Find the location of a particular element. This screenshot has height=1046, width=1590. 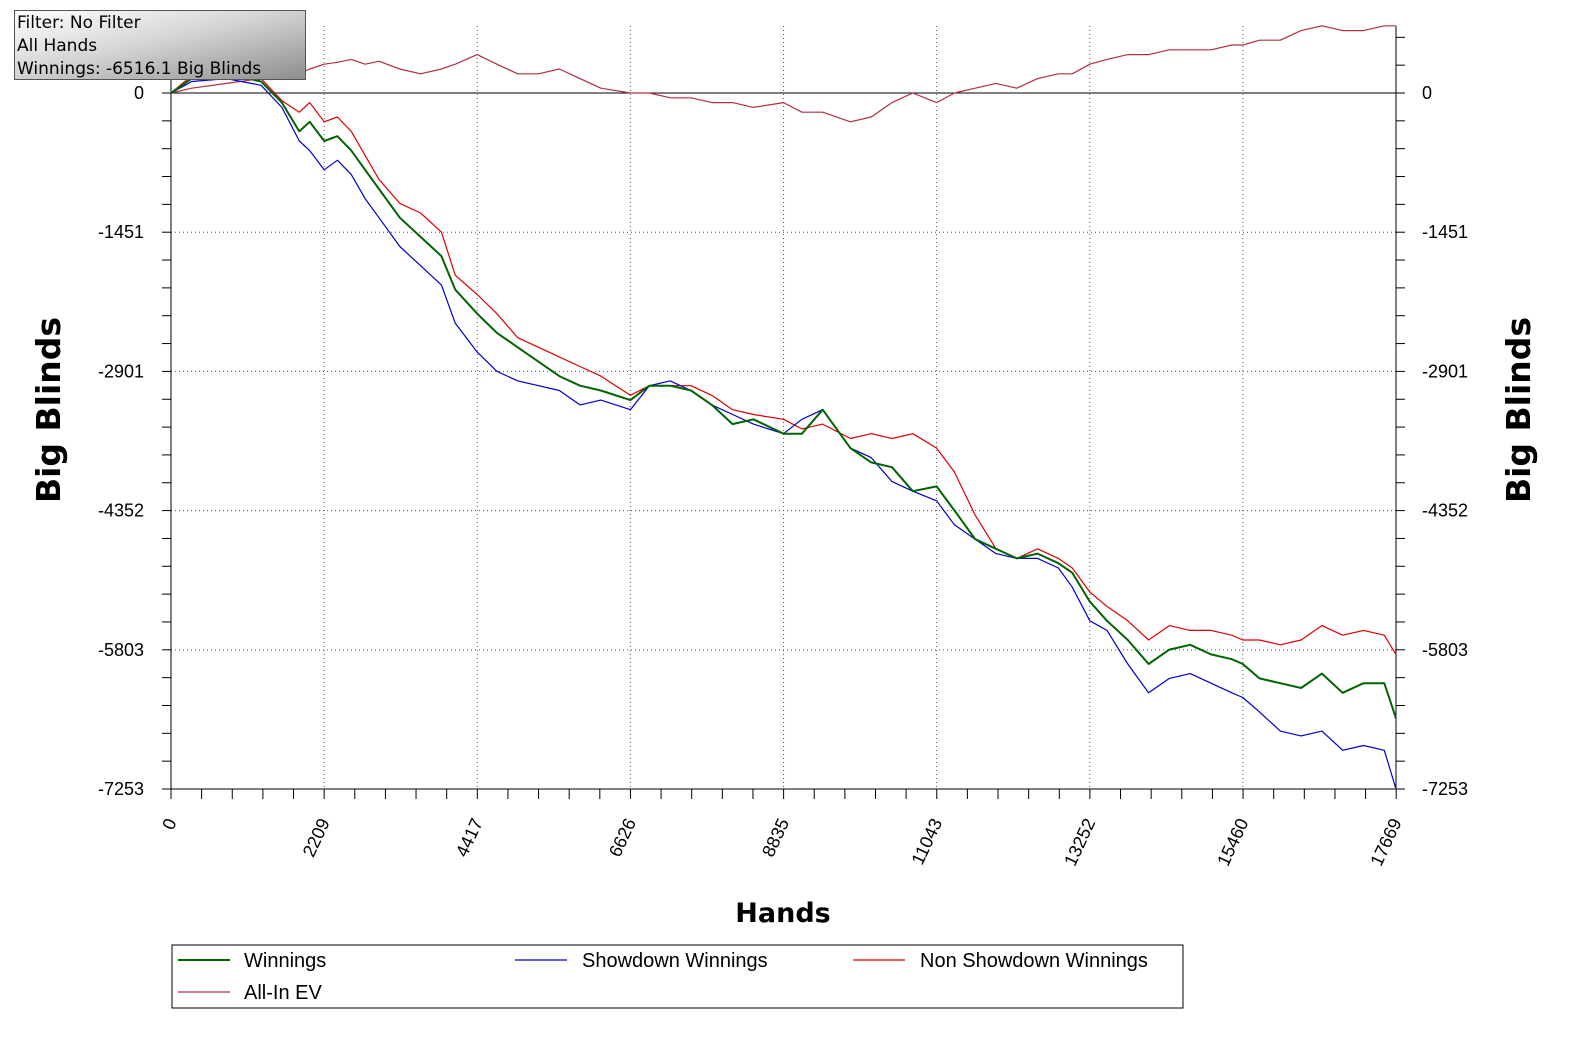

winnings-summary-label: Winnings: -6516.1 Big Blinds is located at coordinates (139, 69).